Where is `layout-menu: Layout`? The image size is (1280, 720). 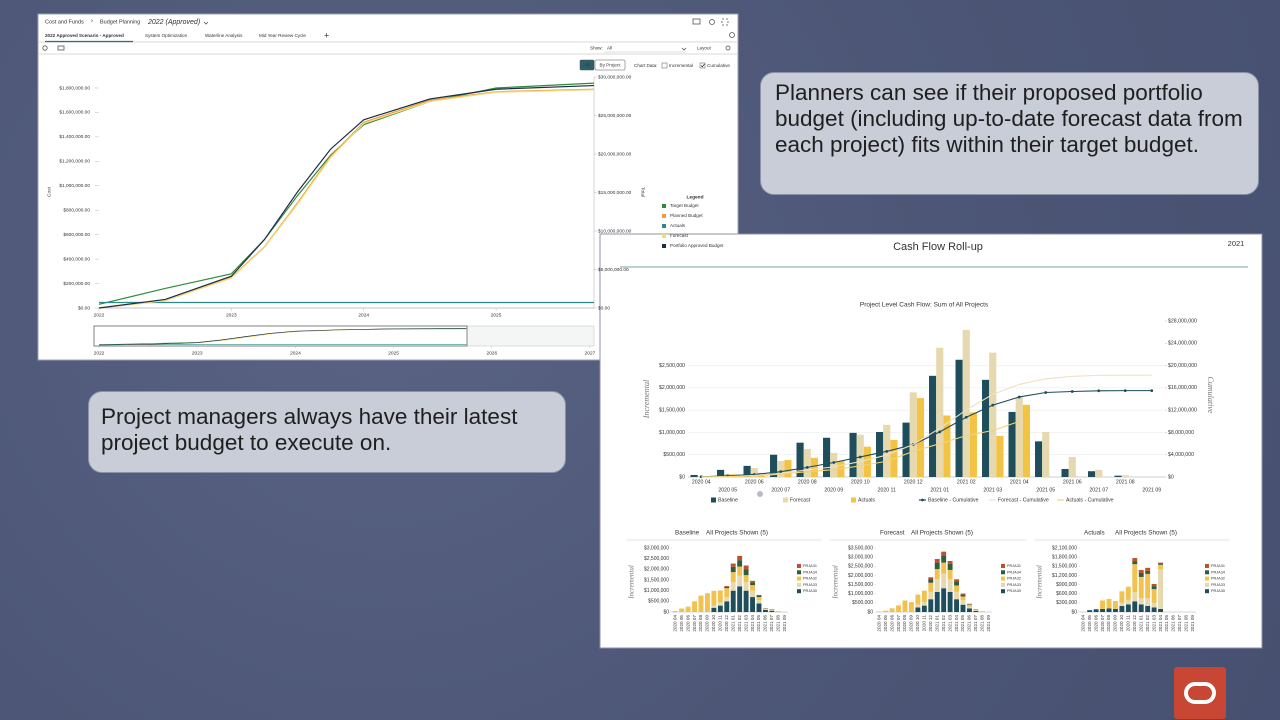
layout-menu: Layout is located at coordinates (704, 48).